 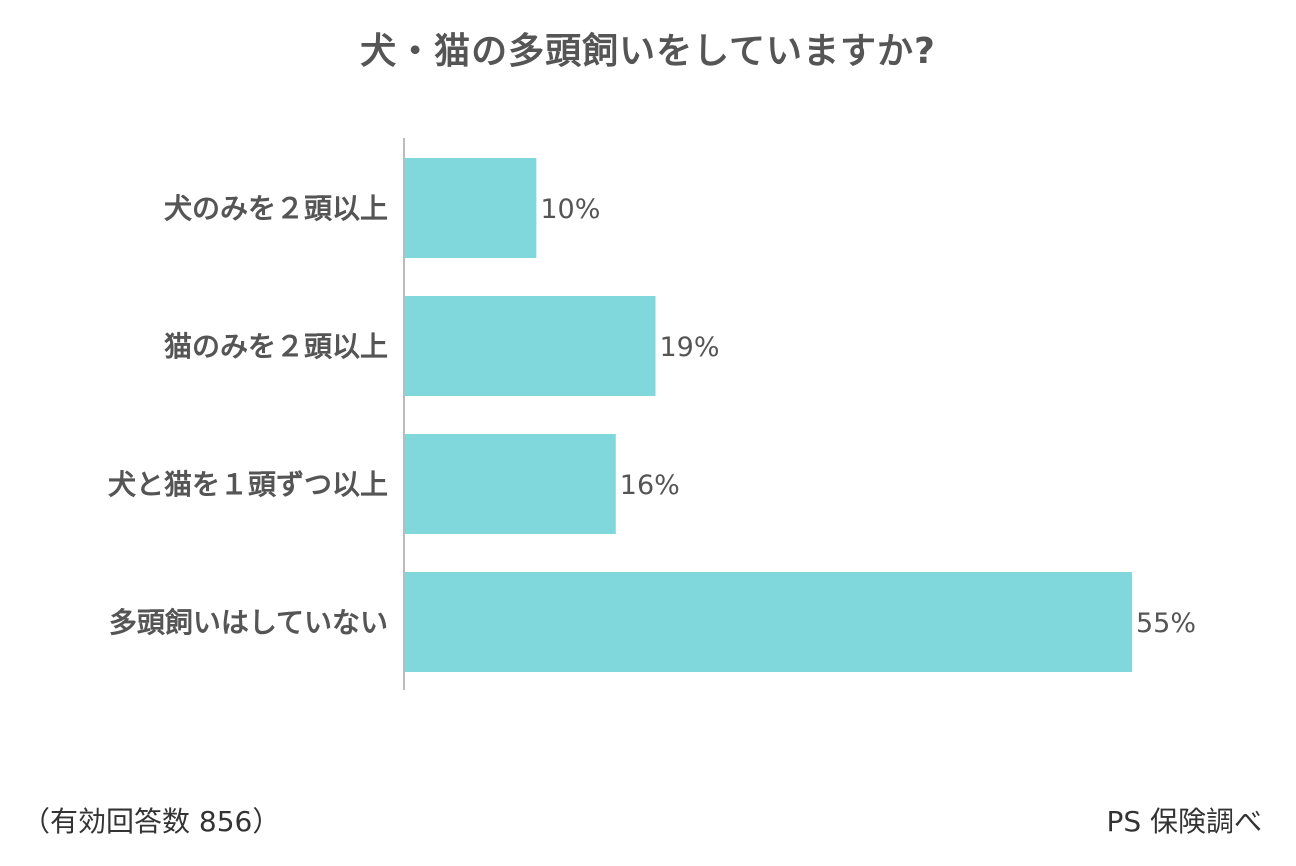 I want to click on response-count-note: （有効回答数 856）, so click(x=151, y=821).